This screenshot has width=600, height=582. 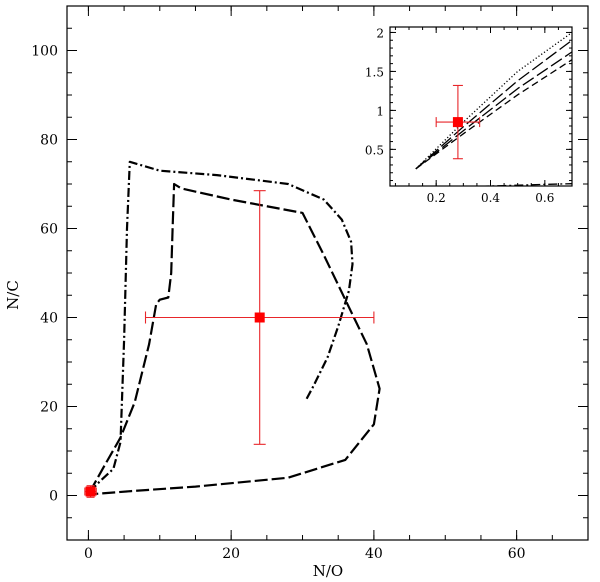 What do you see at coordinates (49, 408) in the screenshot?
I see `main-y-tick-label: 20` at bounding box center [49, 408].